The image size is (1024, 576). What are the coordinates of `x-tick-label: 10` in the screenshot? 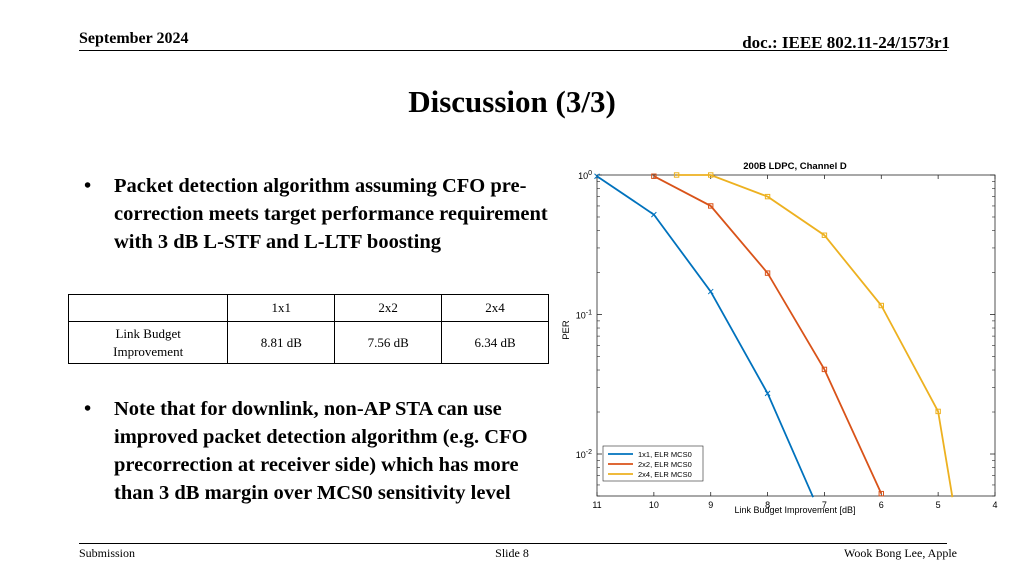 It's located at (654, 505).